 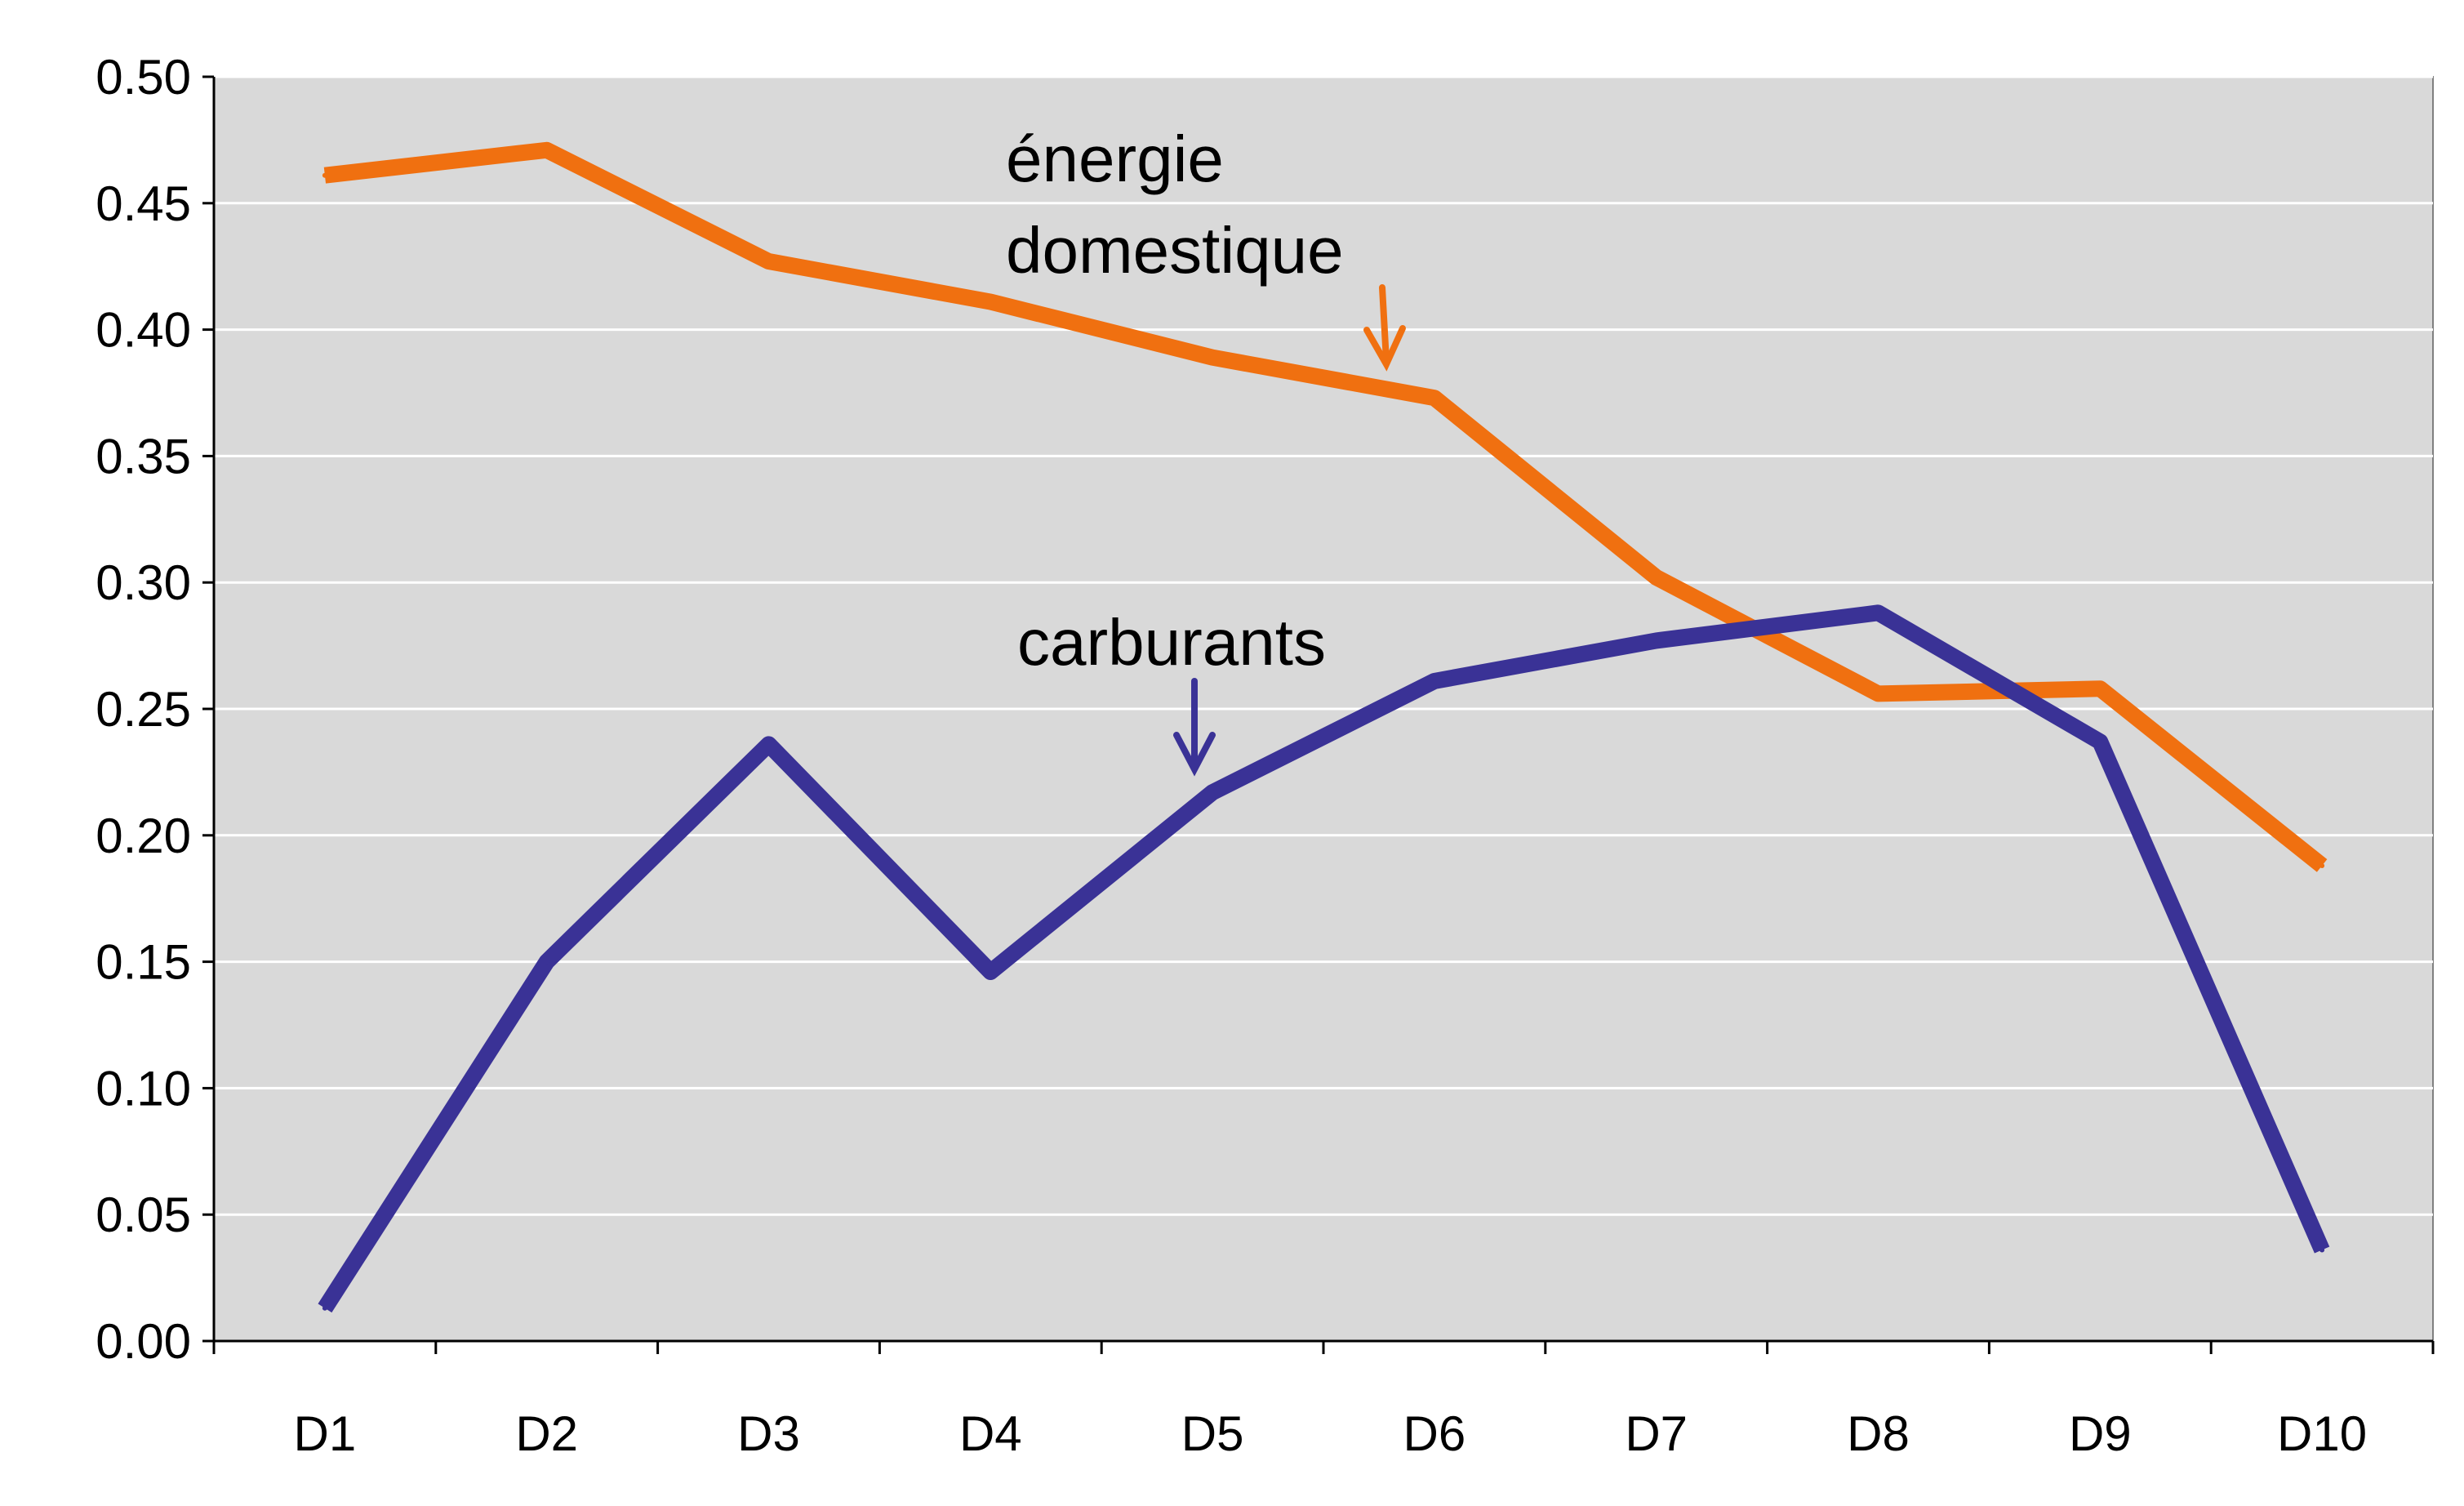 I want to click on x-tick-label: D9, so click(x=2101, y=1434).